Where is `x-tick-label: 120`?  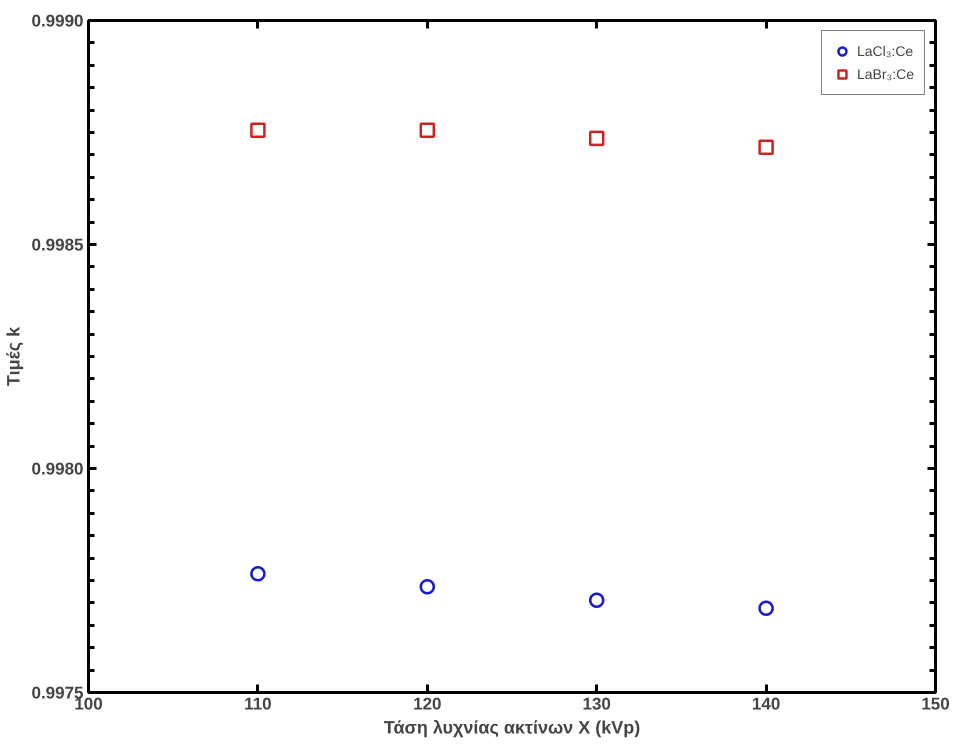 x-tick-label: 120 is located at coordinates (427, 704).